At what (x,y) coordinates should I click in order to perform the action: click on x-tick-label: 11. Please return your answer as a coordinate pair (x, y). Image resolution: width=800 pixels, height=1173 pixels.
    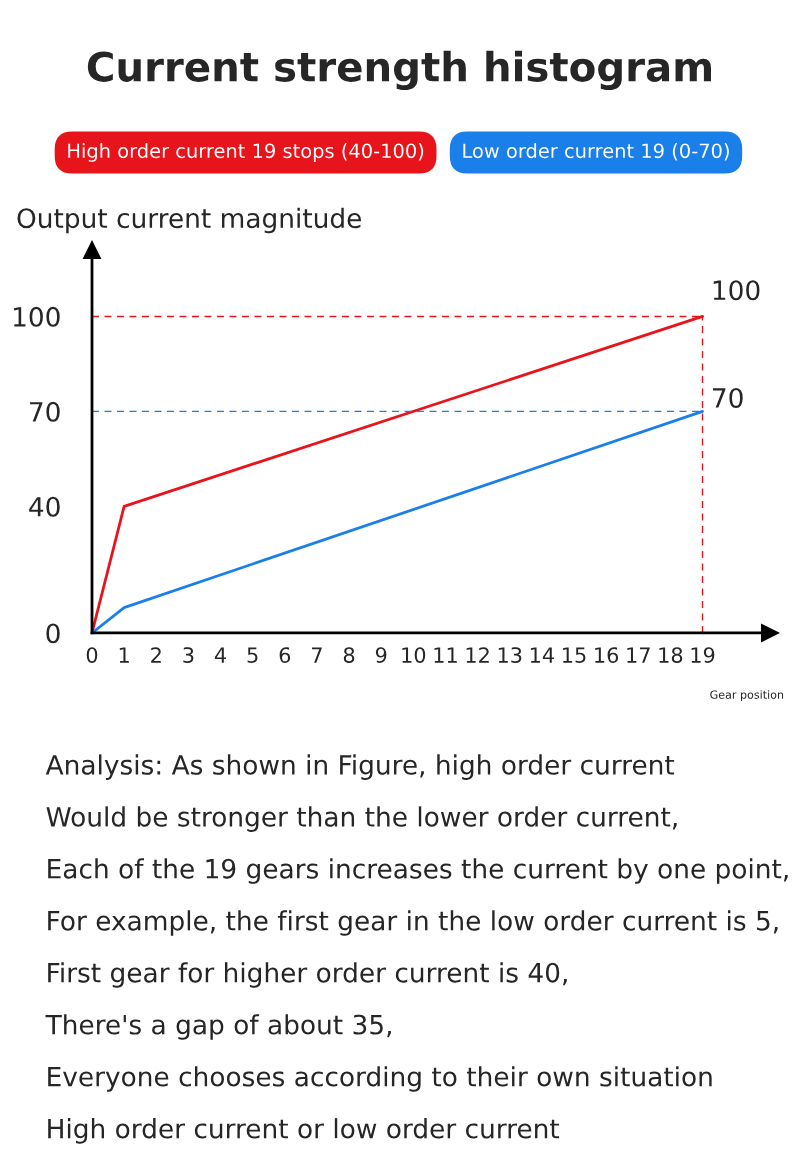
    Looking at the image, I should click on (445, 655).